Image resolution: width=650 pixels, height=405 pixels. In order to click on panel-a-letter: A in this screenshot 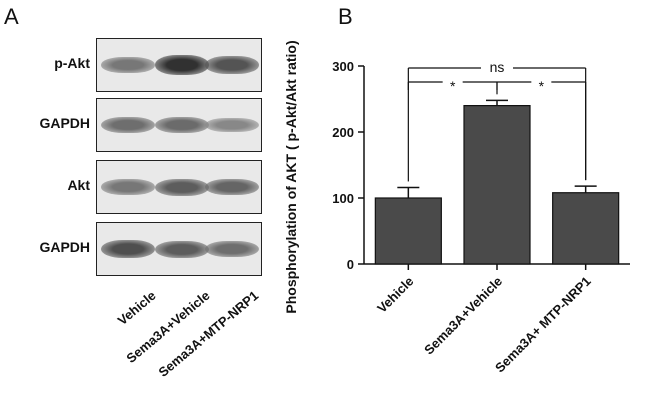, I will do `click(11, 16)`.